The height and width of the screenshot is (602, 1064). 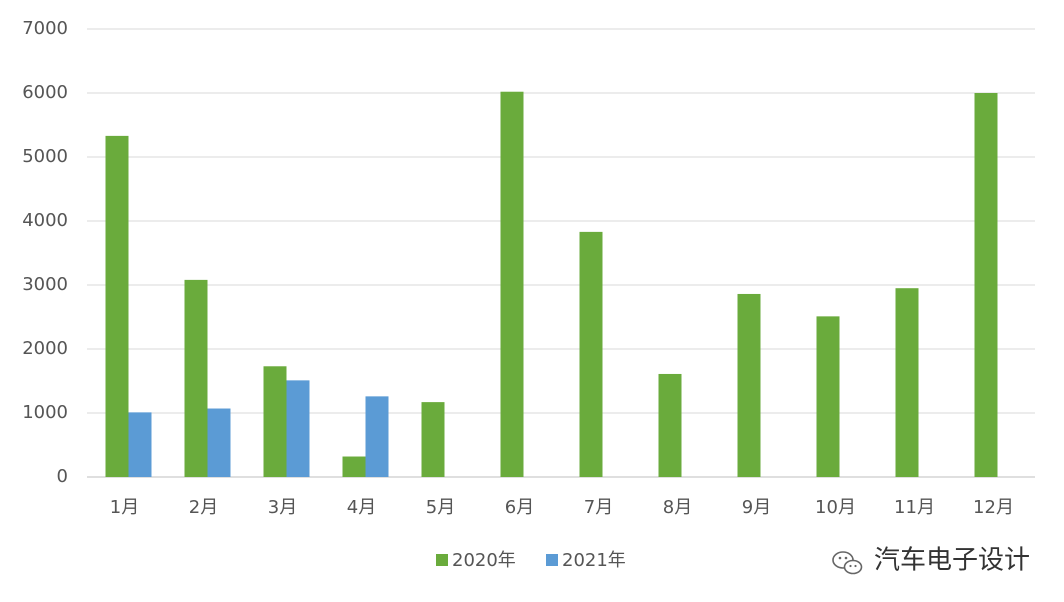 What do you see at coordinates (45, 220) in the screenshot?
I see `y-tick-label: 4000` at bounding box center [45, 220].